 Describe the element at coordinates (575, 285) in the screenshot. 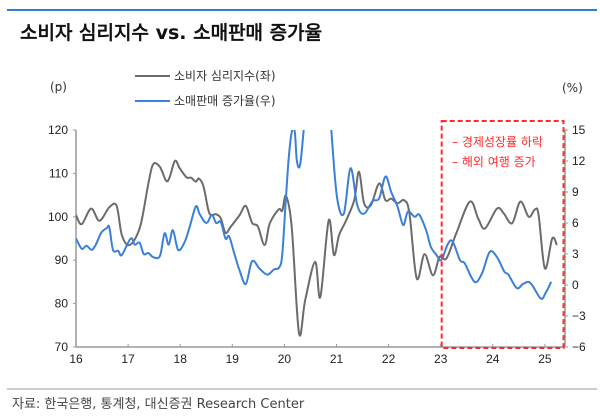

I see `right-tick-label: 0` at that location.